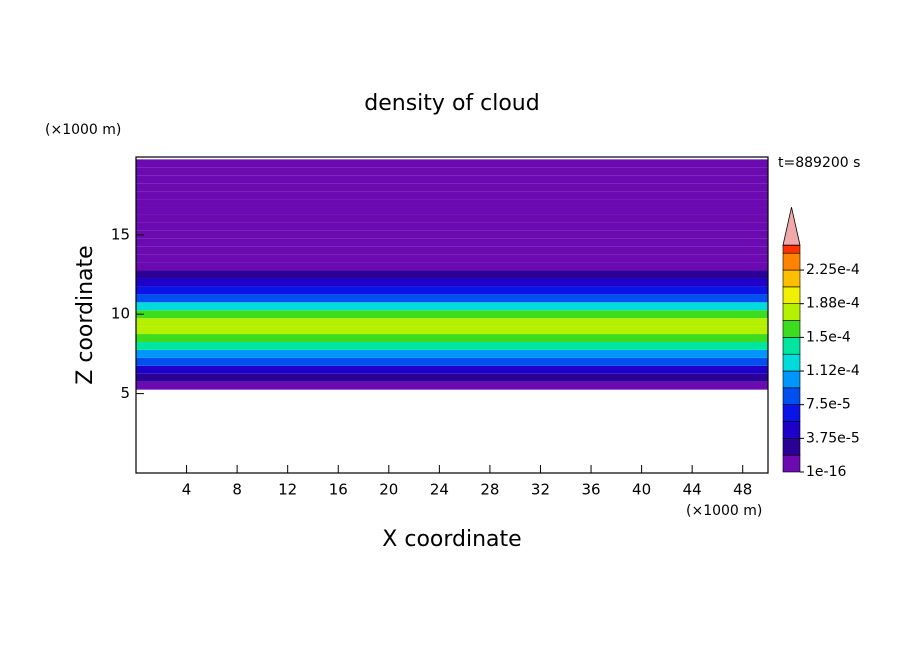  I want to click on x-unit: (×1000 m), so click(724, 511).